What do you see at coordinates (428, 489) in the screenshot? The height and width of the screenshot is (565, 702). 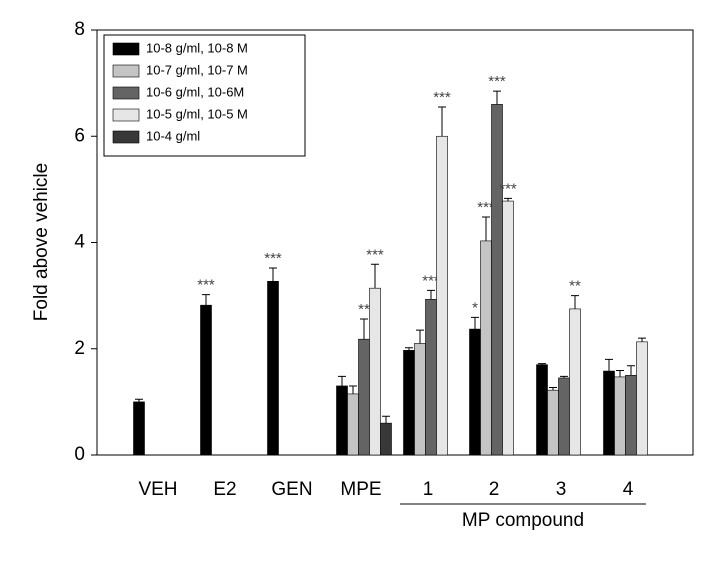 I see `x-tick-label: 1` at bounding box center [428, 489].